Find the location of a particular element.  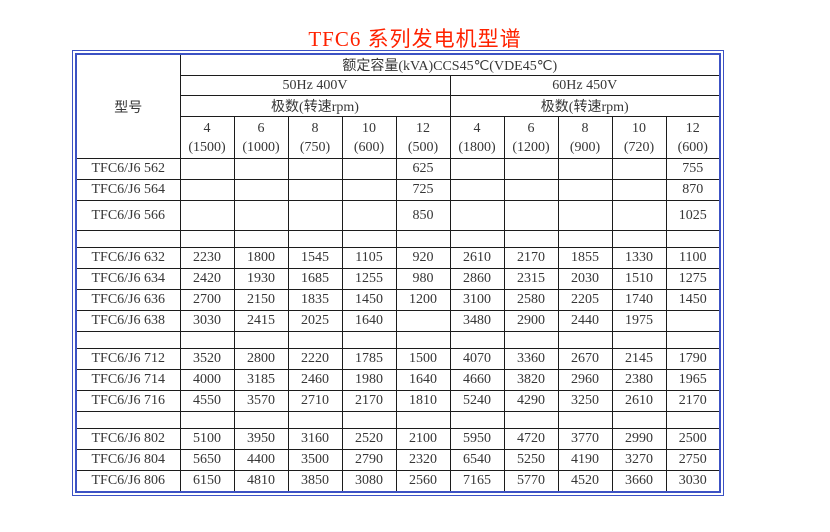

value-cell: 1200 is located at coordinates (423, 300).